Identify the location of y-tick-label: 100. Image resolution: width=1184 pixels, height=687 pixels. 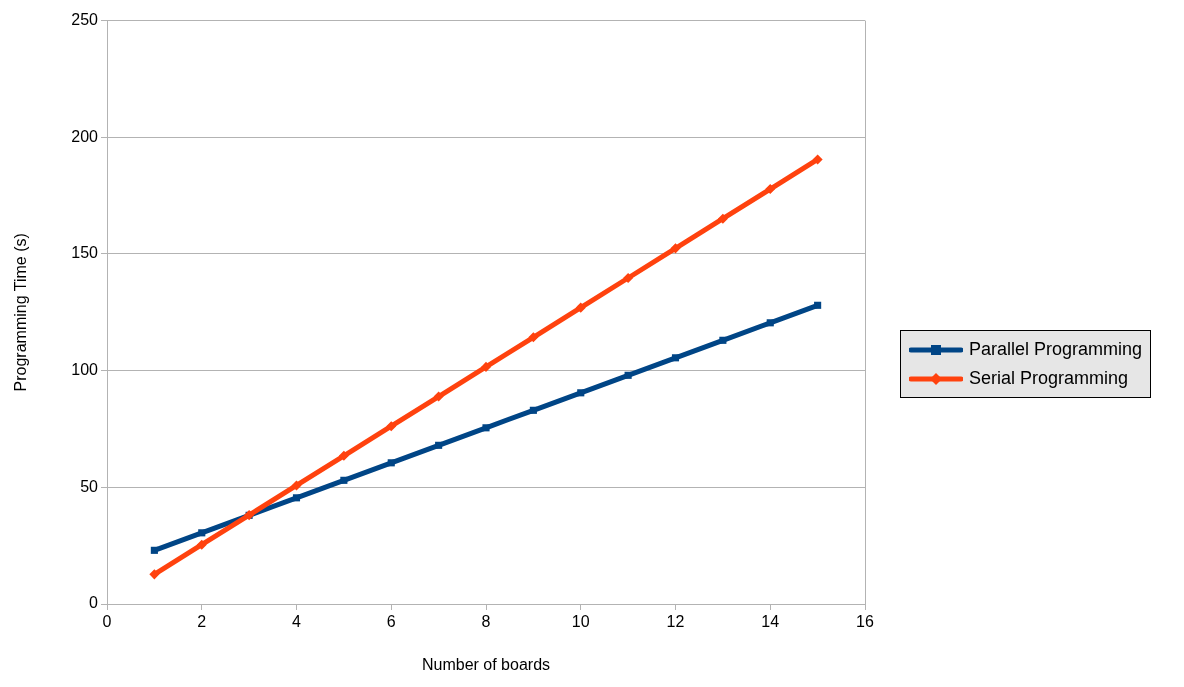
(85, 370).